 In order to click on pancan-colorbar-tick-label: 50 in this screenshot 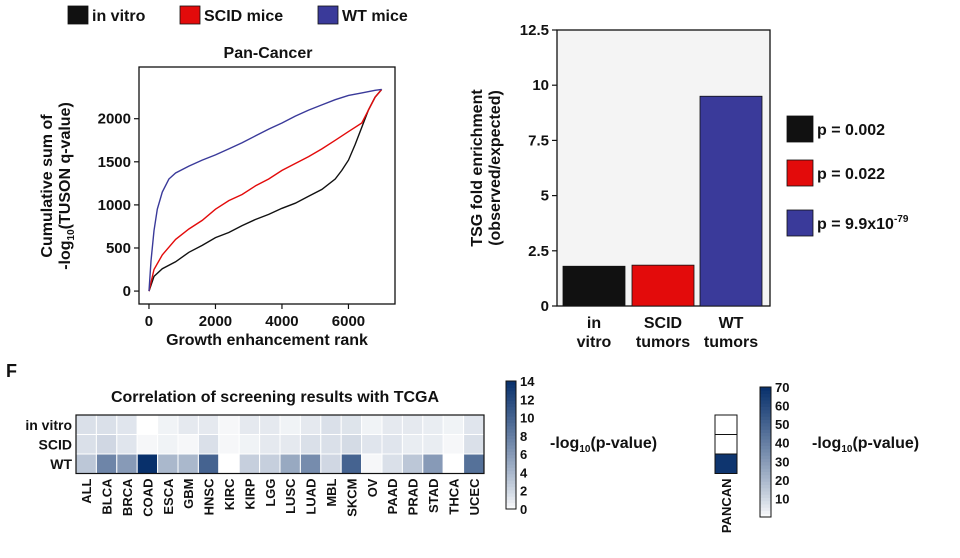, I will do `click(782, 424)`.